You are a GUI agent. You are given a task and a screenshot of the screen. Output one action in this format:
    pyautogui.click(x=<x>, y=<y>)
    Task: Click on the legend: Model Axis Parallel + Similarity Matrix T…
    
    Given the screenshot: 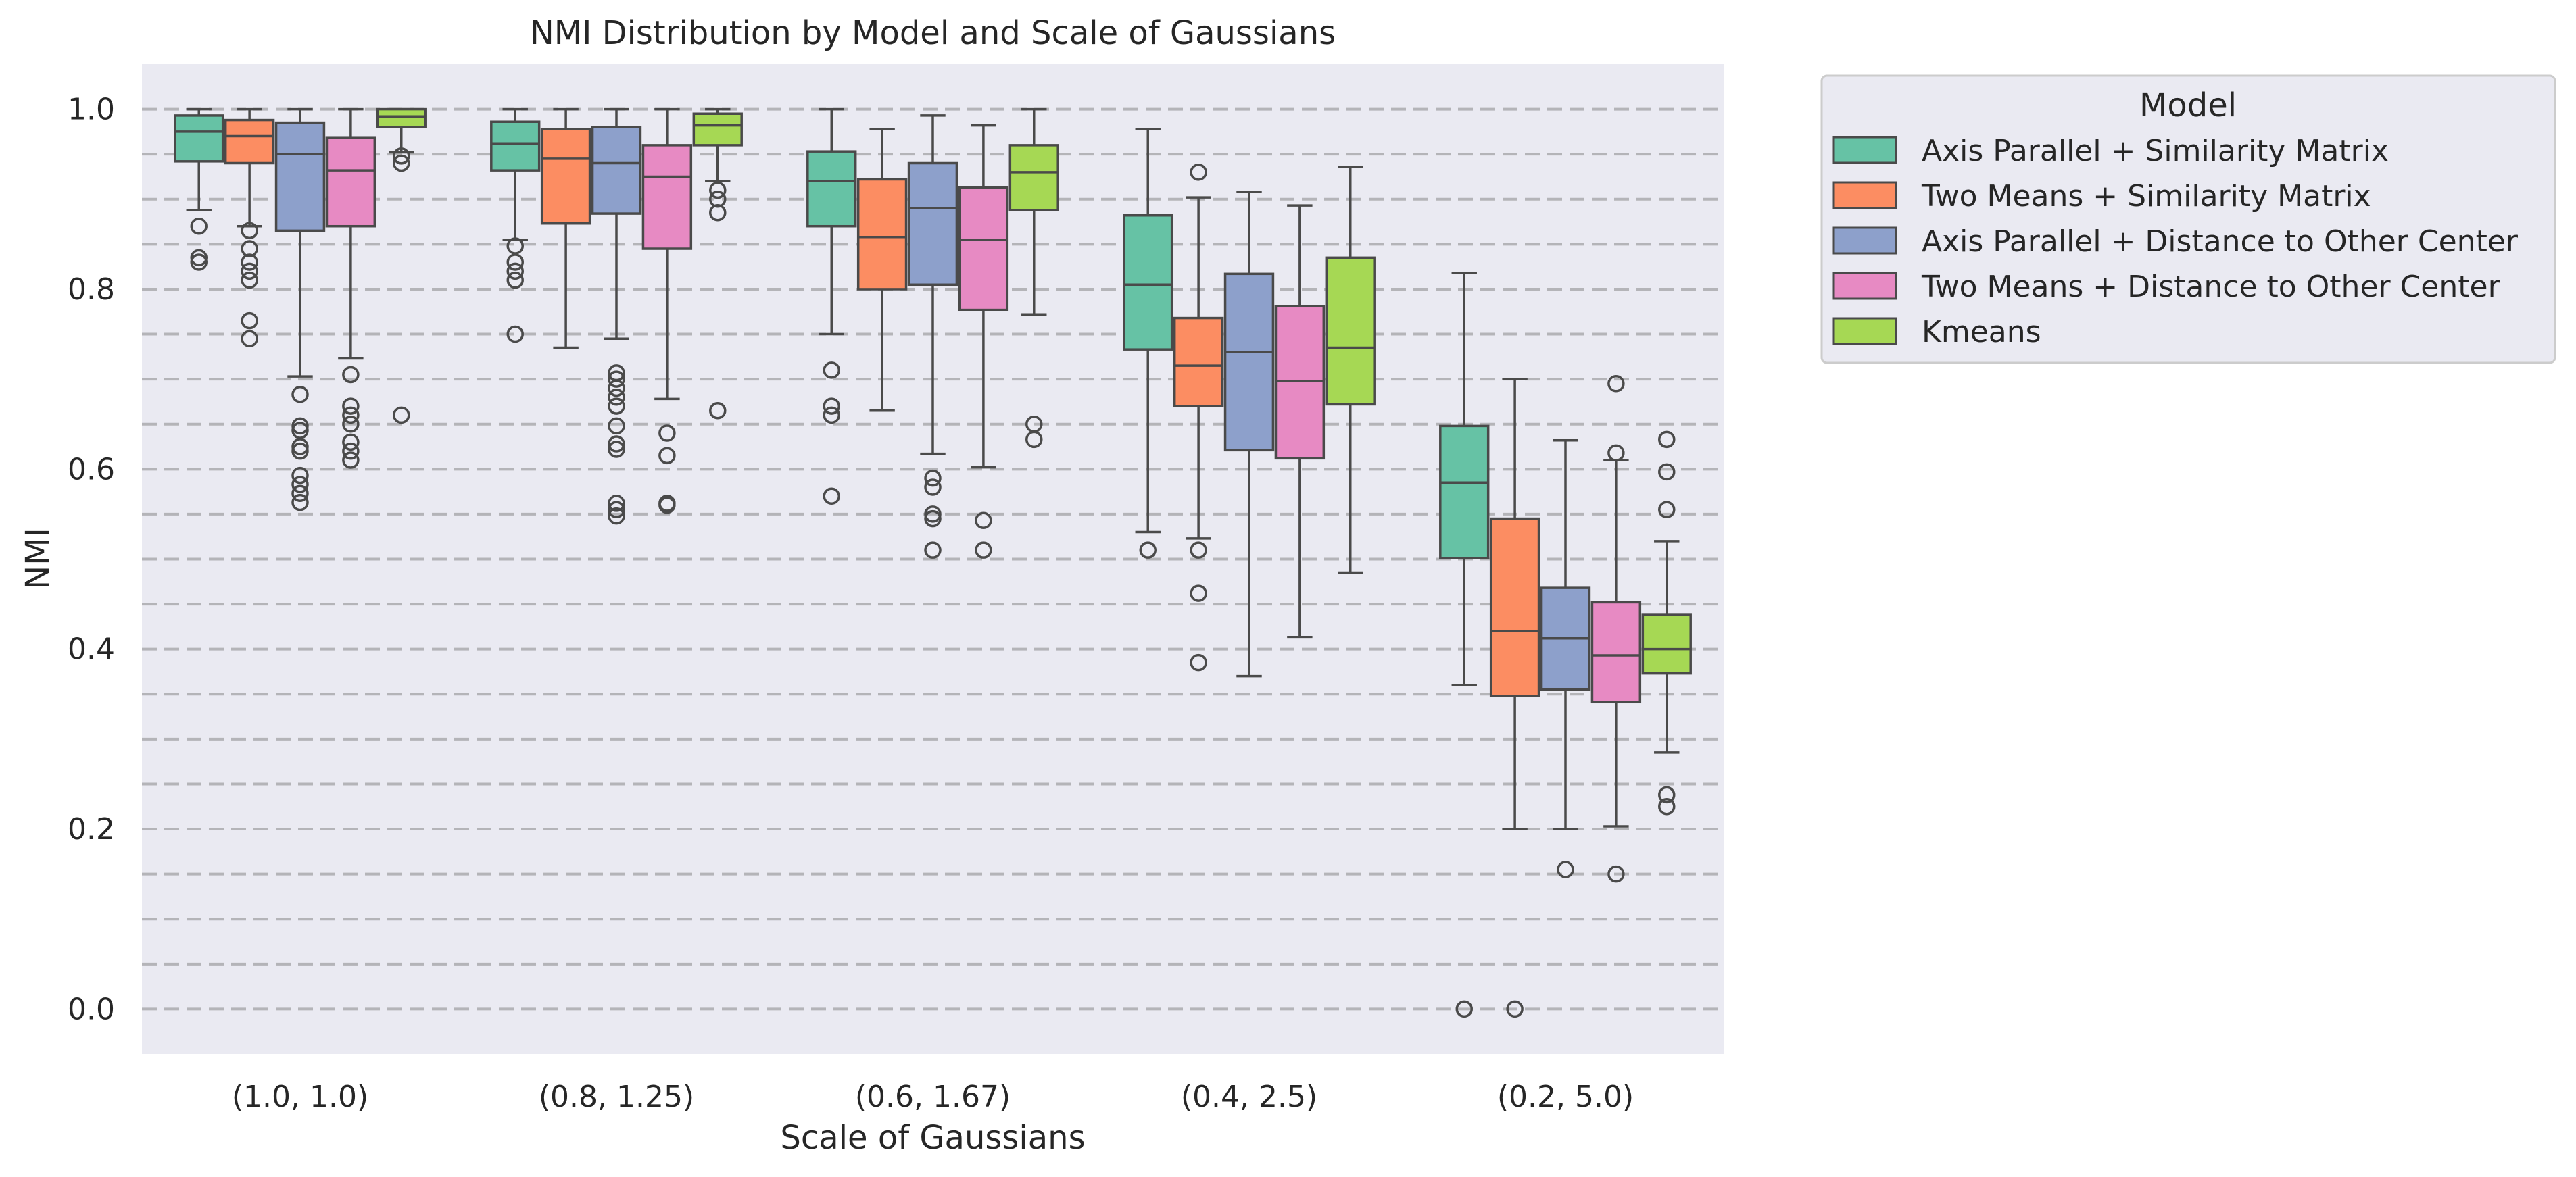 What is the action you would take?
    pyautogui.click(x=2188, y=219)
    